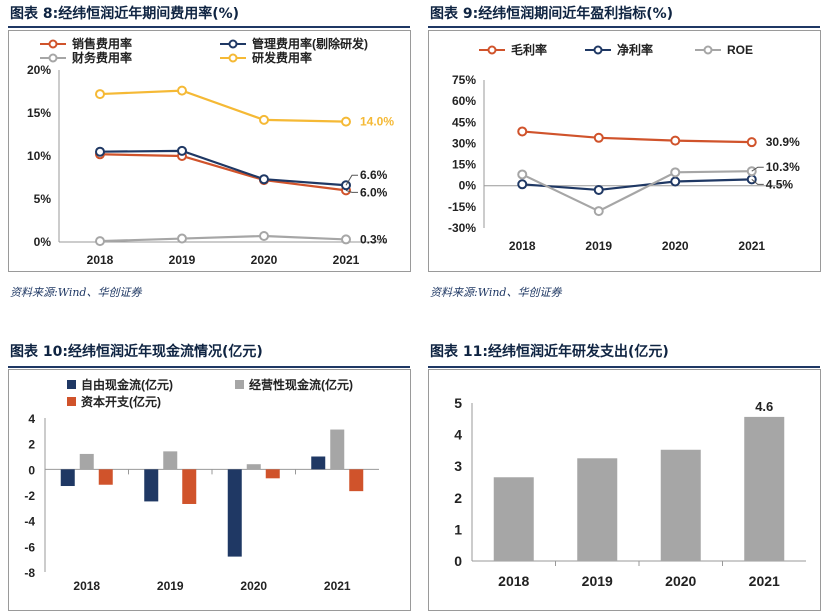 The width and height of the screenshot is (823, 611). Describe the element at coordinates (464, 80) in the screenshot. I see `y-tick-label: 75%` at that location.